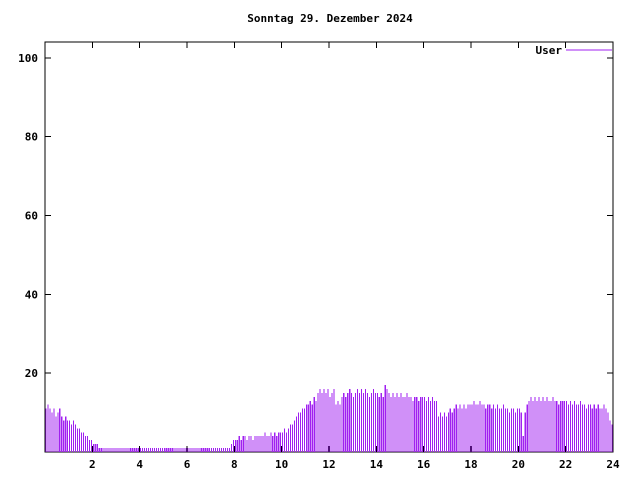  Describe the element at coordinates (31, 294) in the screenshot. I see `y-tick-label: 40` at that location.